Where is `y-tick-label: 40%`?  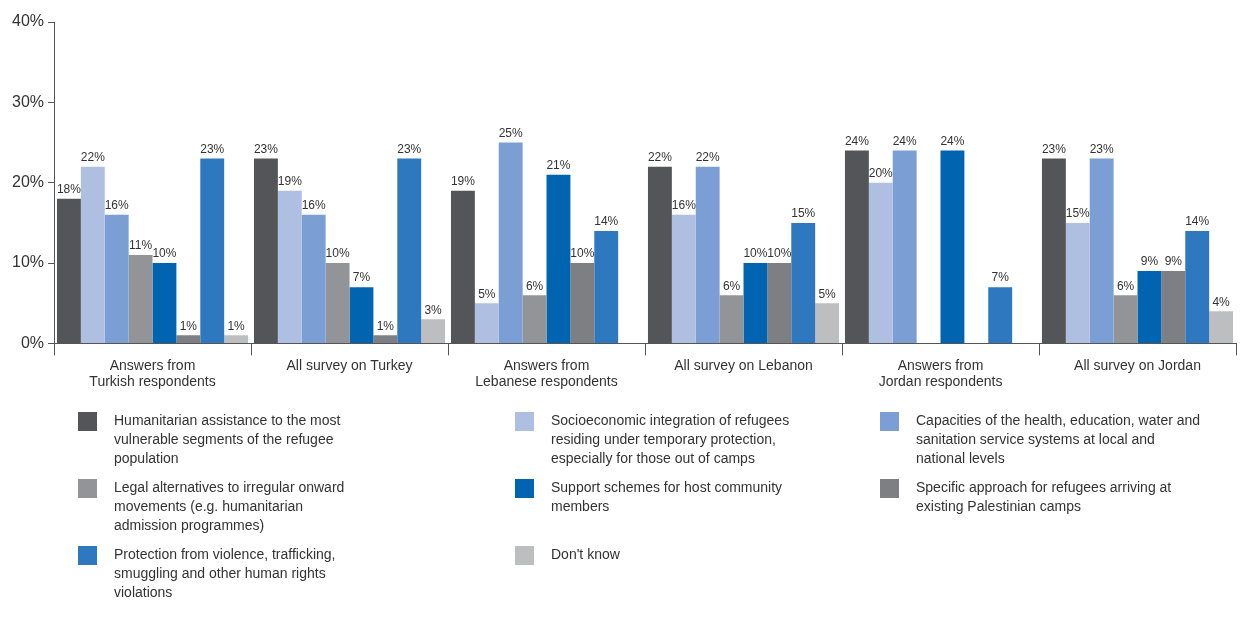 y-tick-label: 40% is located at coordinates (28, 21).